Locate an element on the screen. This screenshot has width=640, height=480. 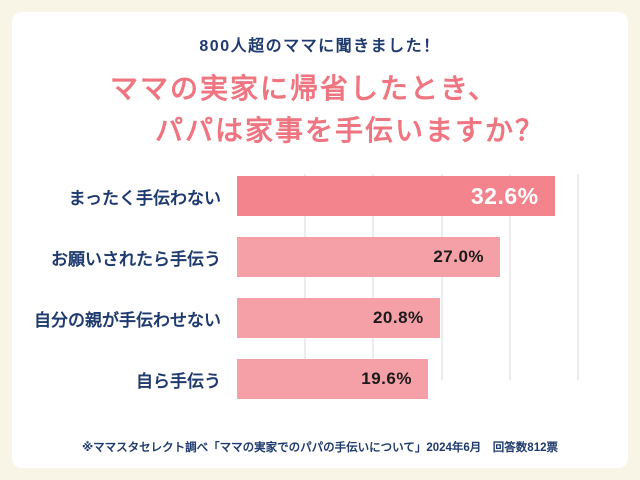
bar-track: 19.6% is located at coordinates (407, 379).